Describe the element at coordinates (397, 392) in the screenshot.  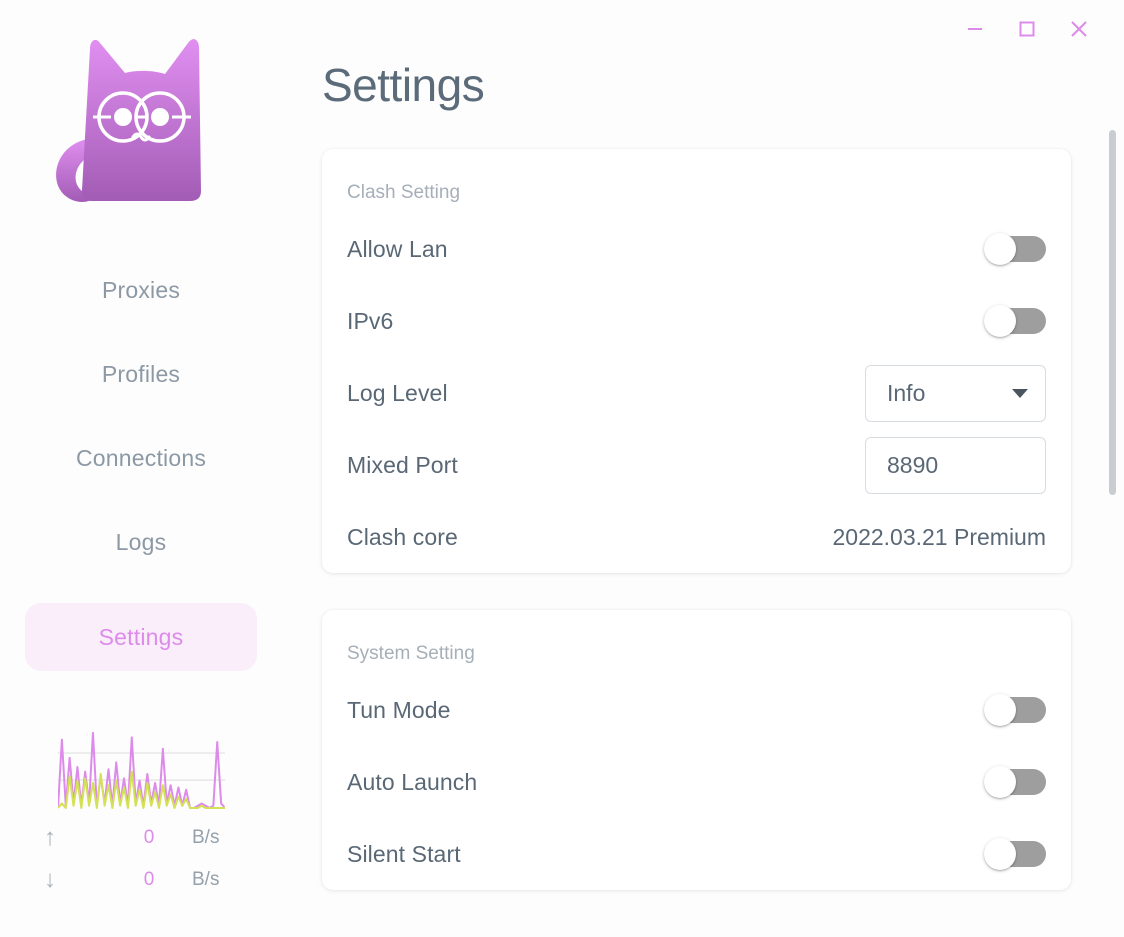
I see `row-label: Log Level` at that location.